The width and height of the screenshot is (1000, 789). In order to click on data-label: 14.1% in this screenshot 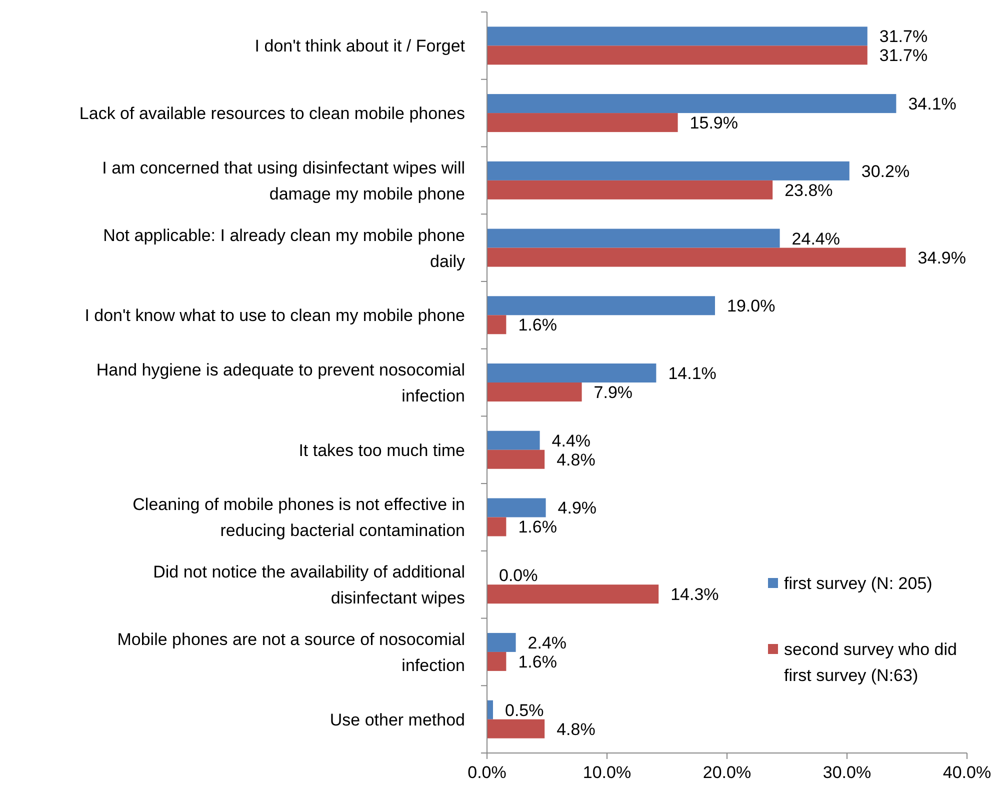, I will do `click(692, 373)`.